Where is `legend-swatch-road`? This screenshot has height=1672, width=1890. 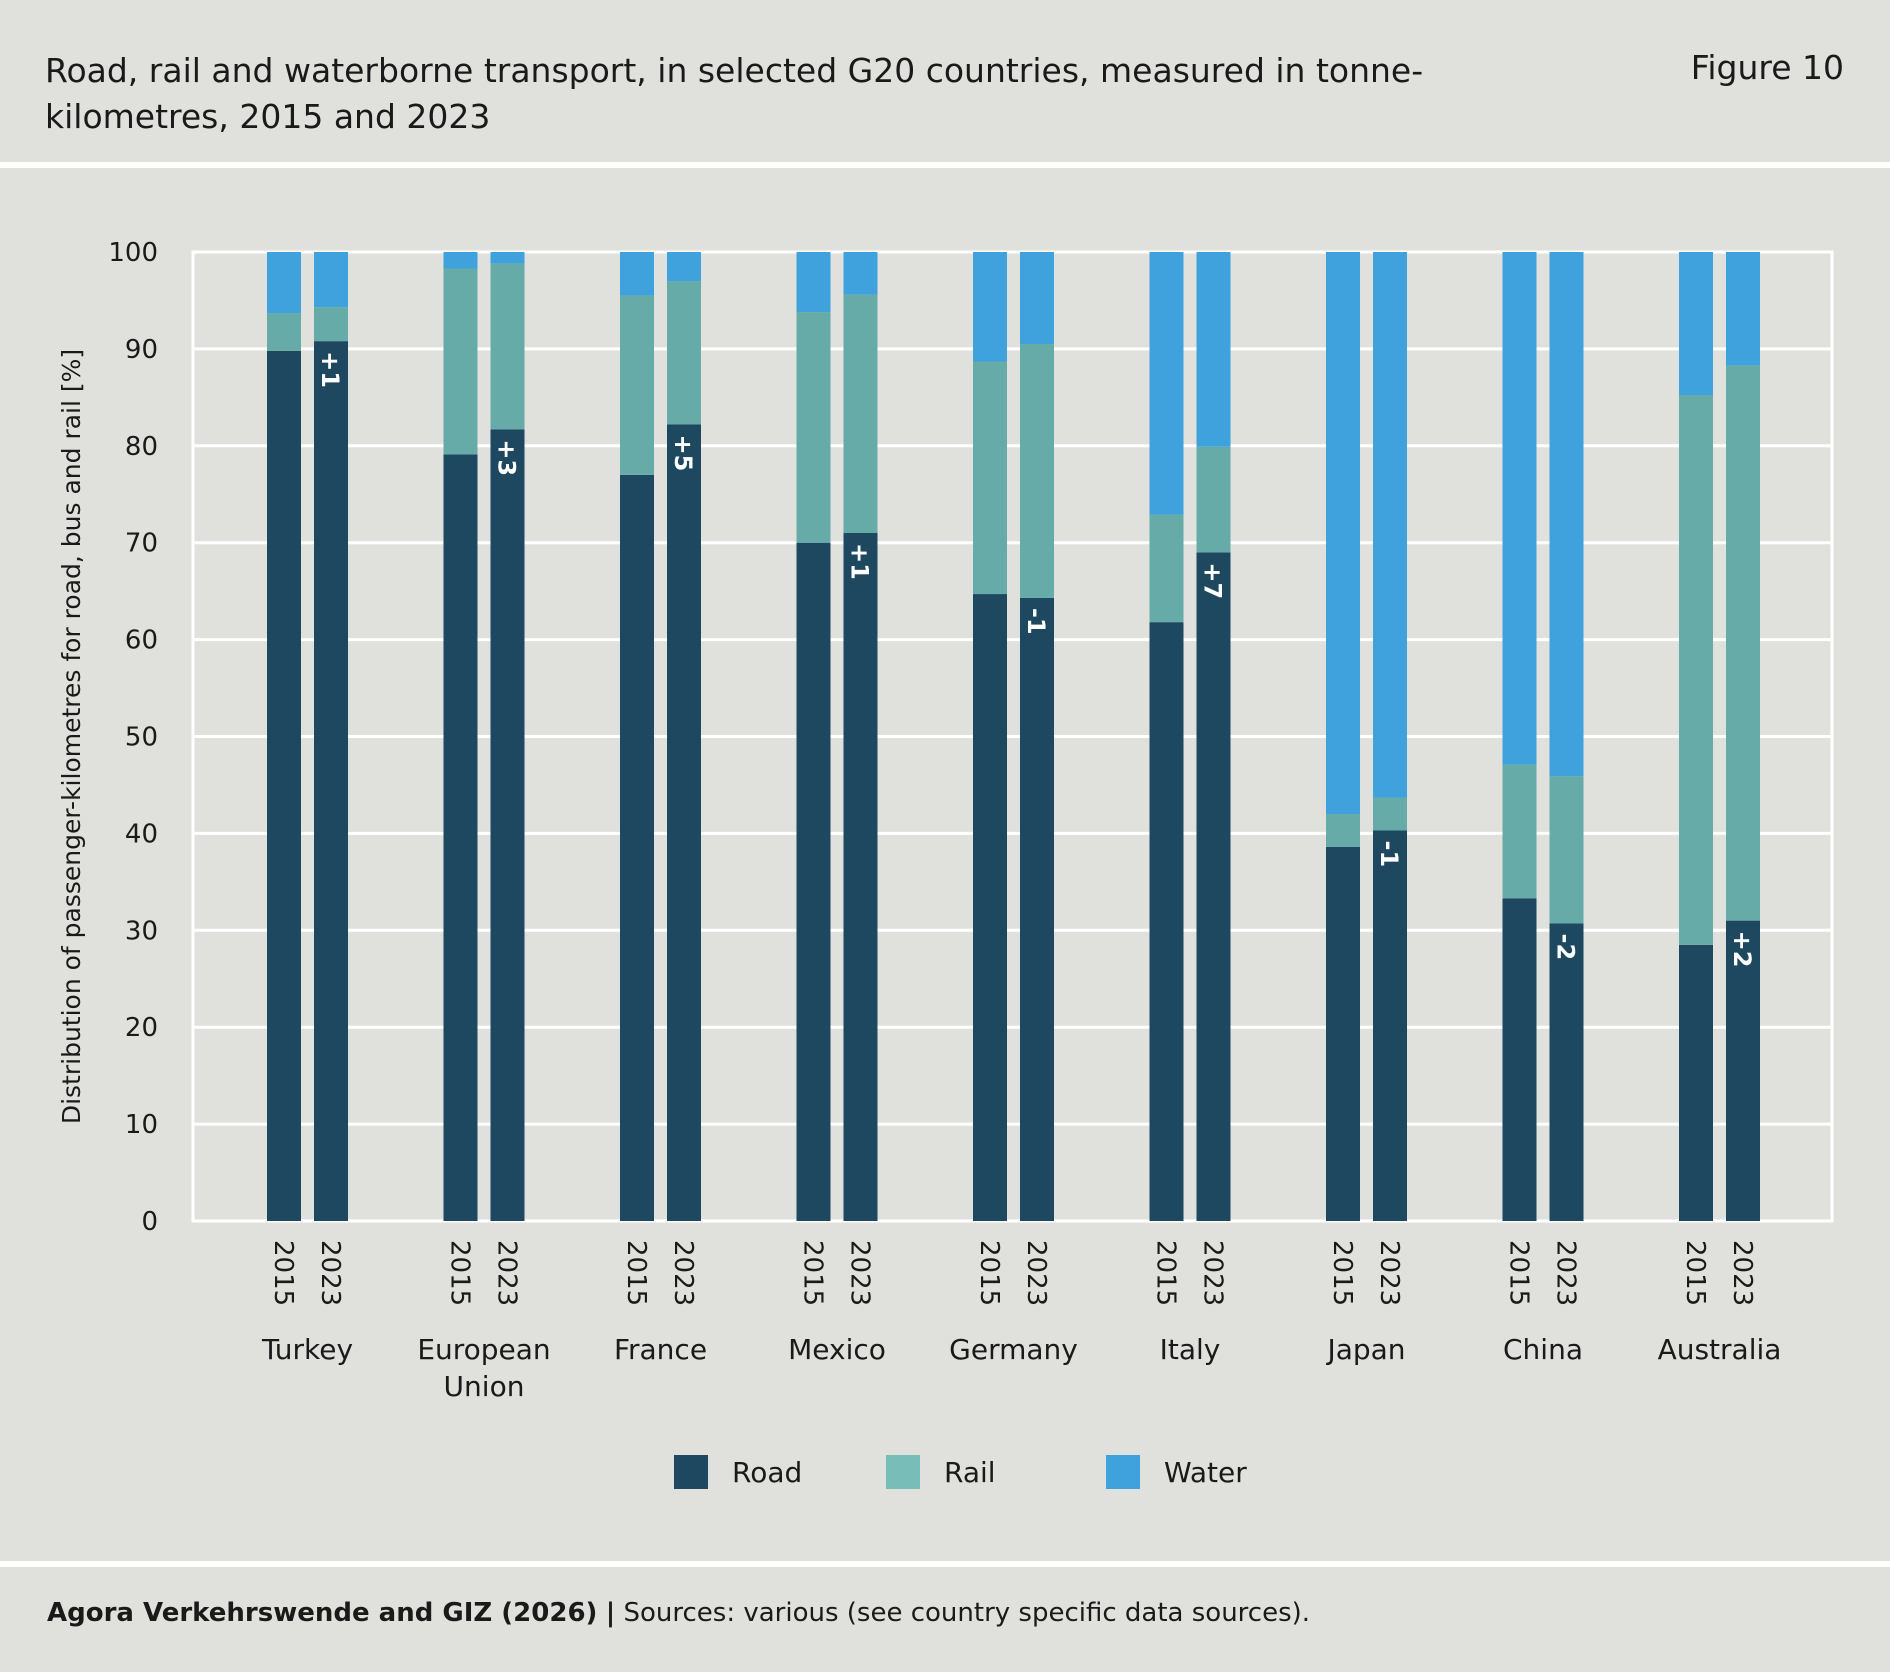
legend-swatch-road is located at coordinates (691, 1472).